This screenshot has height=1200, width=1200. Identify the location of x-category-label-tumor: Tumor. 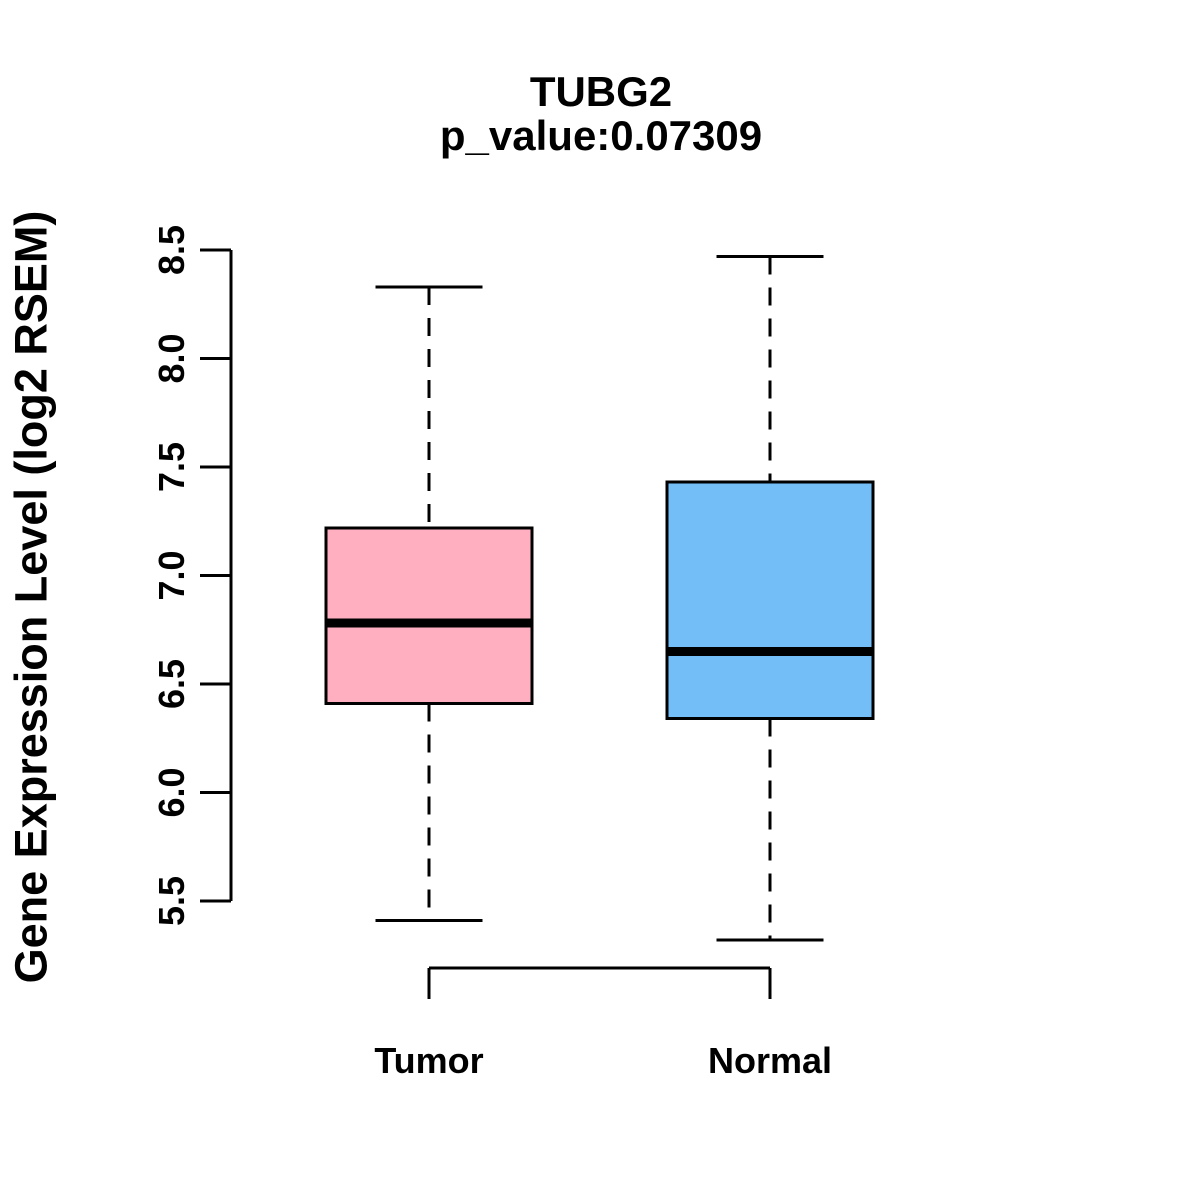
(428, 1060).